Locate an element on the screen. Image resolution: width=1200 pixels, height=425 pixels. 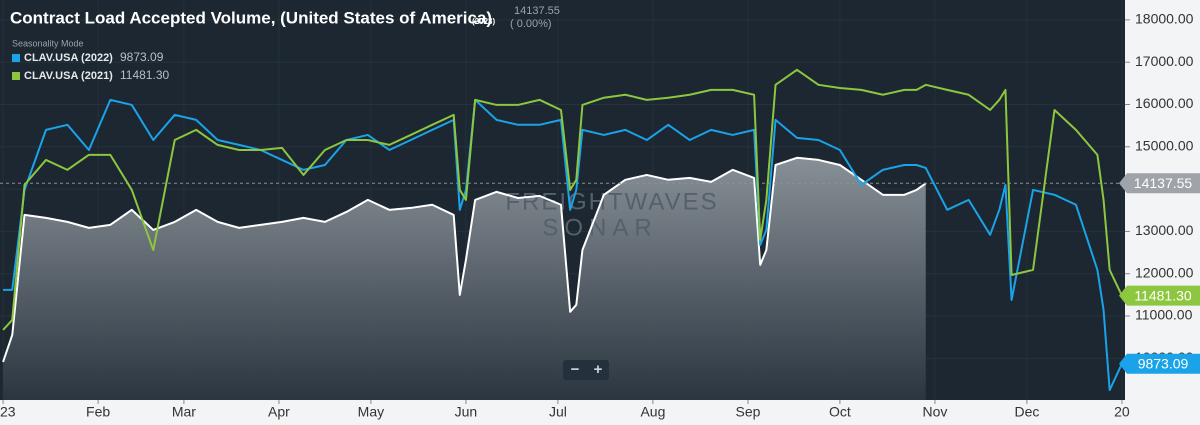
legend-value: 9873.09 is located at coordinates (142, 57).